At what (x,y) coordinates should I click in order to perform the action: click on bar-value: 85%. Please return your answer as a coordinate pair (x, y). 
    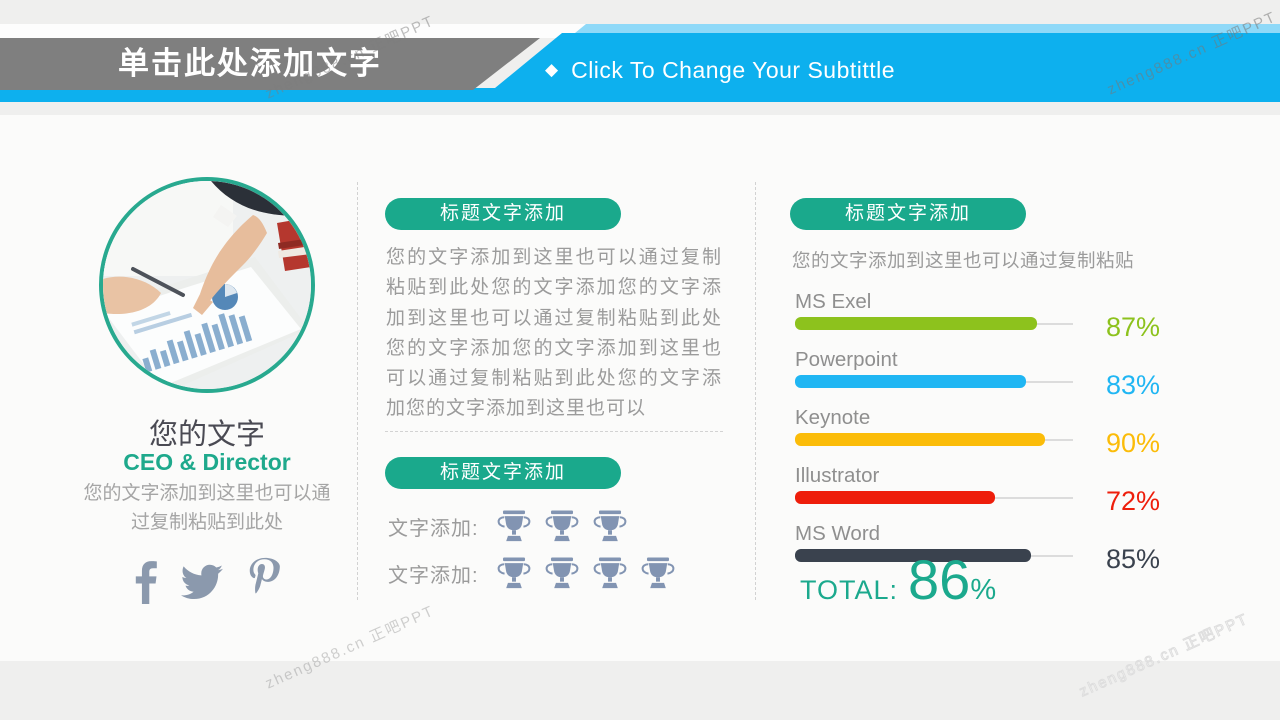
    Looking at the image, I should click on (1132, 559).